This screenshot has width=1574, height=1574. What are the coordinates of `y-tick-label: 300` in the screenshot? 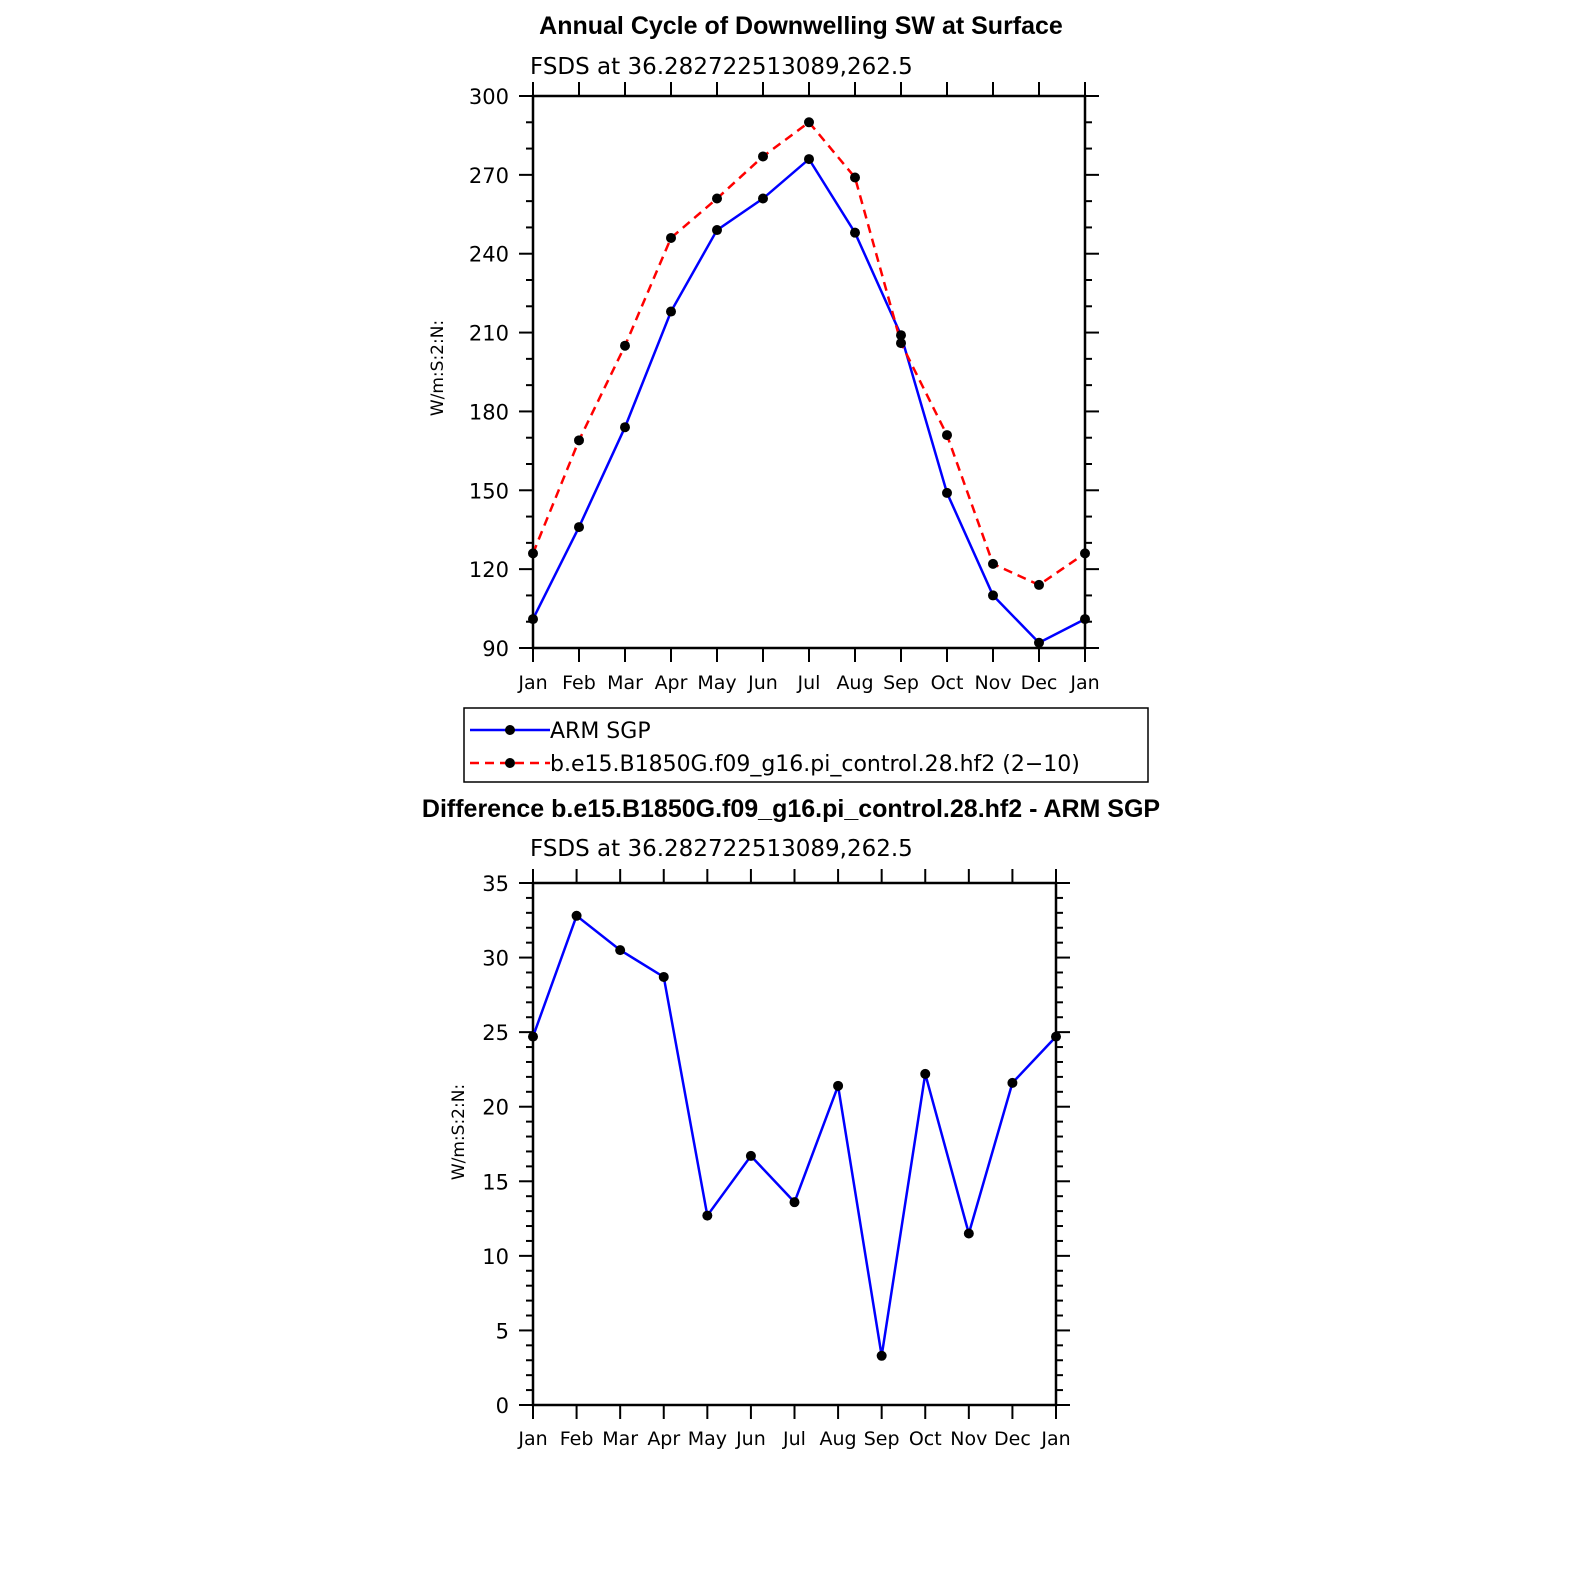 It's located at (489, 97).